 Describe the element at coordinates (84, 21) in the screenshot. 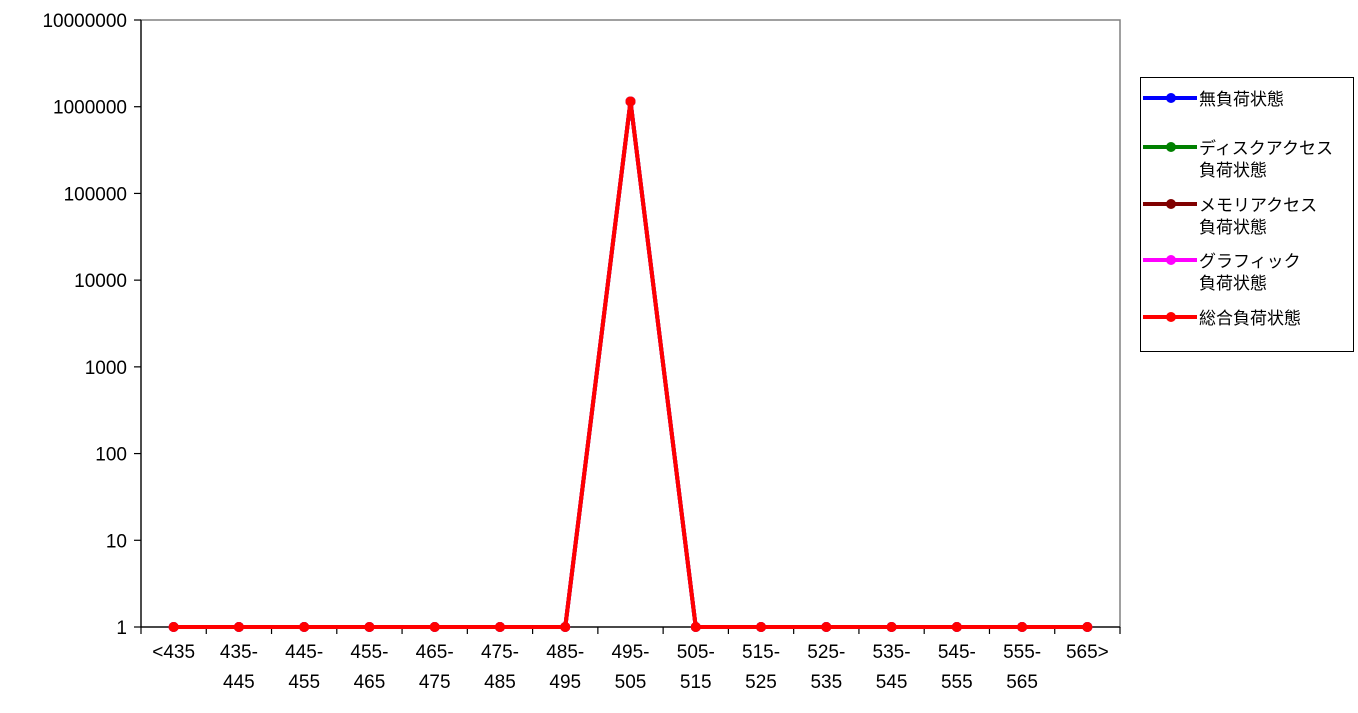

I see `y-tick-label: 10000000` at that location.